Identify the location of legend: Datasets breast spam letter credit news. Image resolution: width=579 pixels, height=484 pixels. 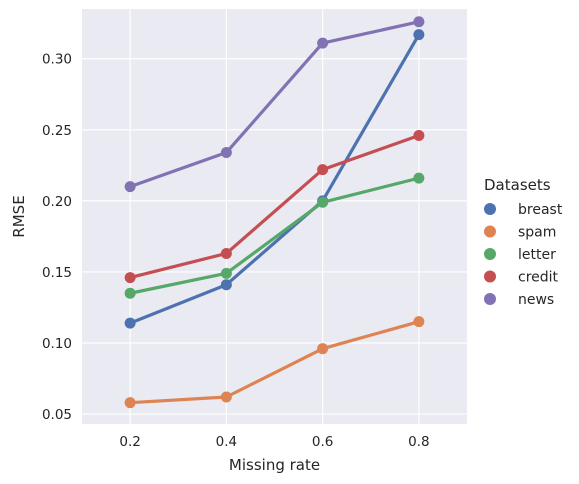
(523, 242).